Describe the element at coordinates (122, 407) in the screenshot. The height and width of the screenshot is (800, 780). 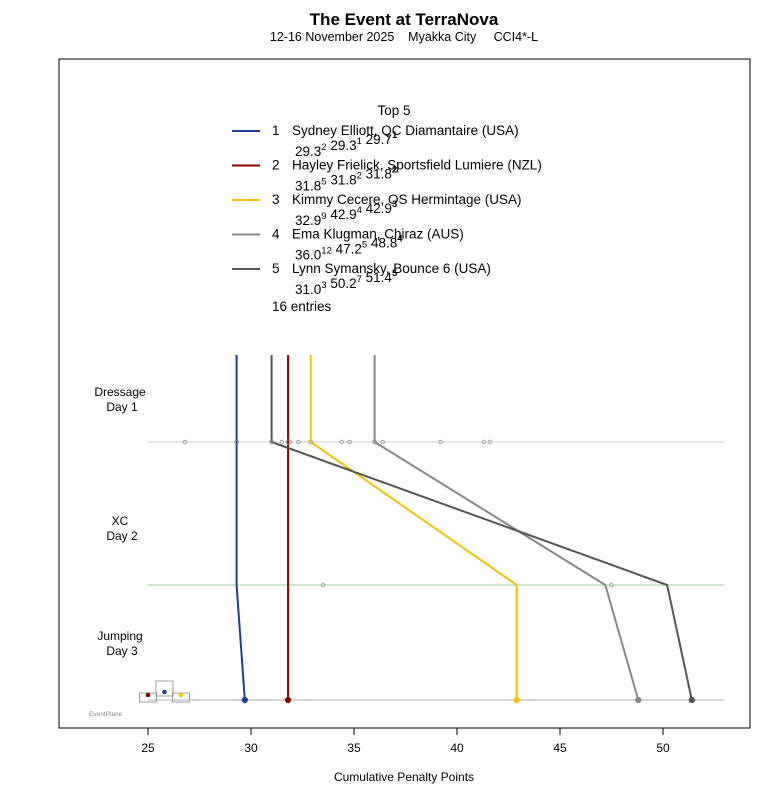
I see `phase-day-label-1: Day 1` at that location.